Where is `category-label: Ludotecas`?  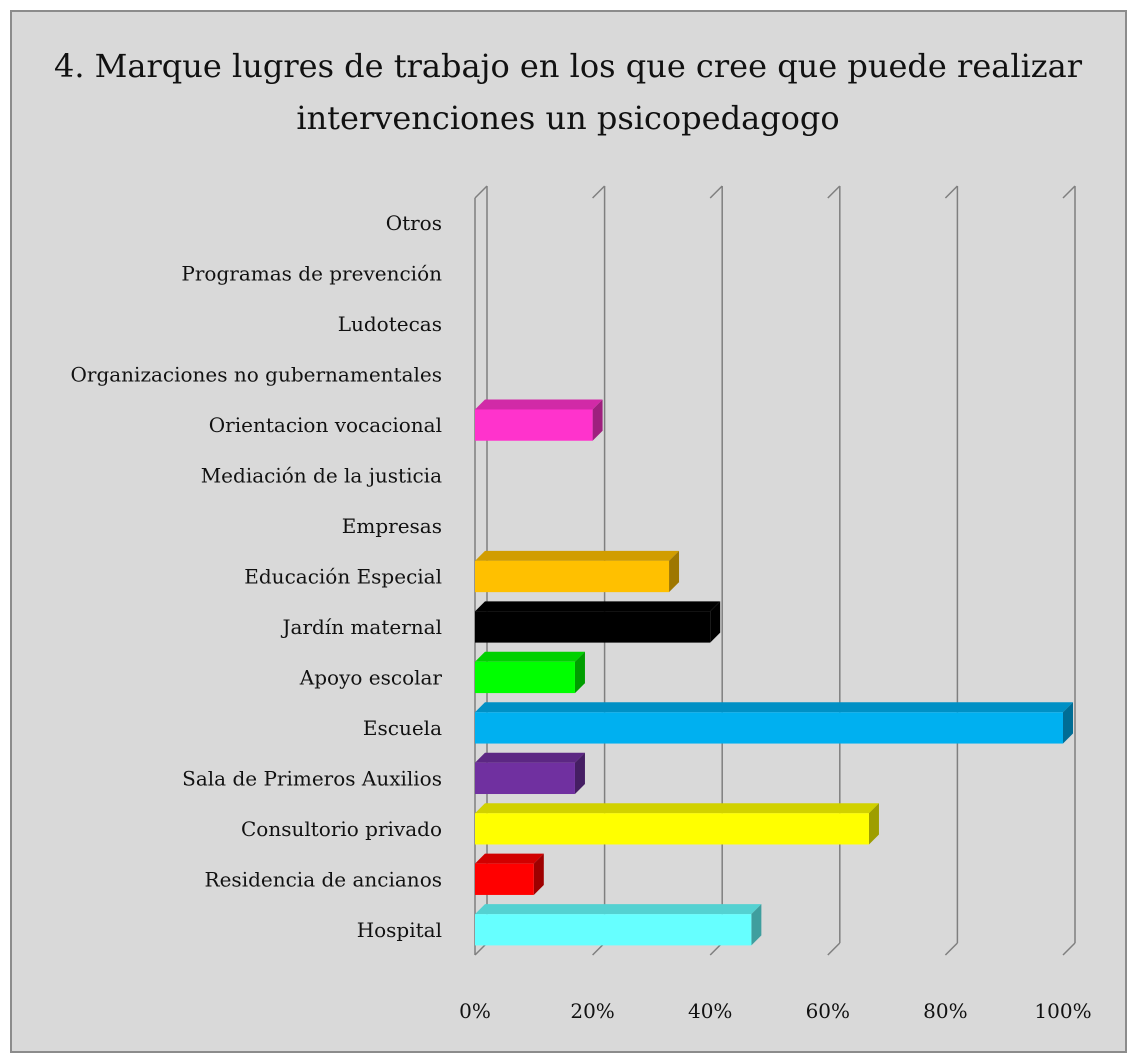 category-label: Ludotecas is located at coordinates (390, 324).